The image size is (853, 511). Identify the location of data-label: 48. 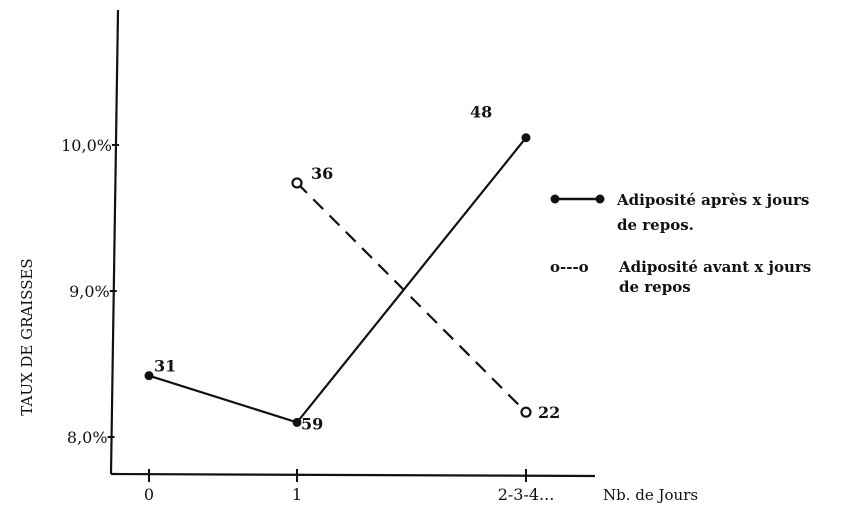
(481, 112).